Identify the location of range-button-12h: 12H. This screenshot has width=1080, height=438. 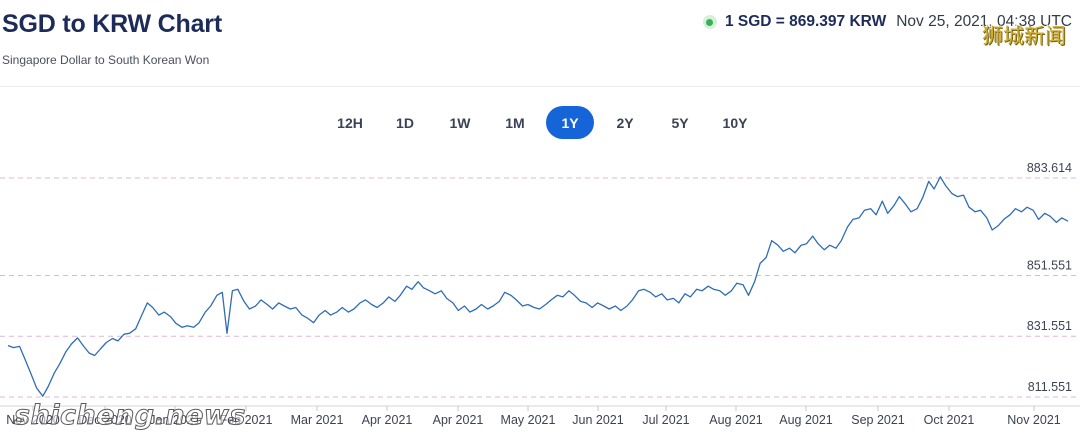
(350, 122).